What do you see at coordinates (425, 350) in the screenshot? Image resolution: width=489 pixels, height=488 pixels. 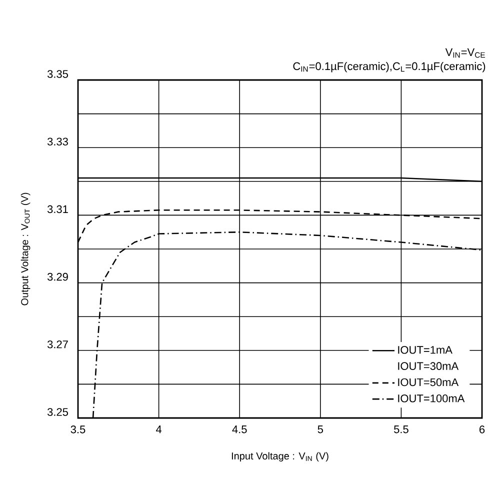 I see `legend-label: IOUT=1mA` at bounding box center [425, 350].